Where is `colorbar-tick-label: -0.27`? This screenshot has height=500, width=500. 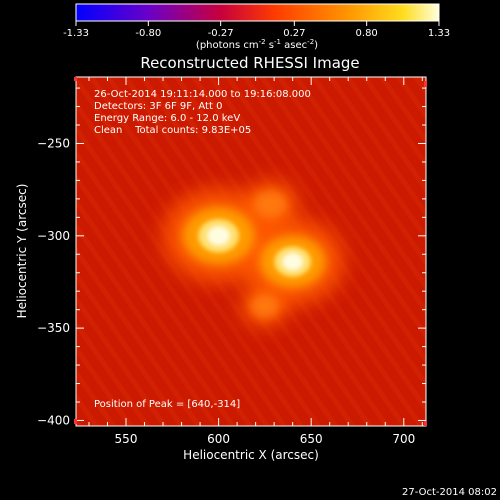 colorbar-tick-label: -0.27 is located at coordinates (221, 33).